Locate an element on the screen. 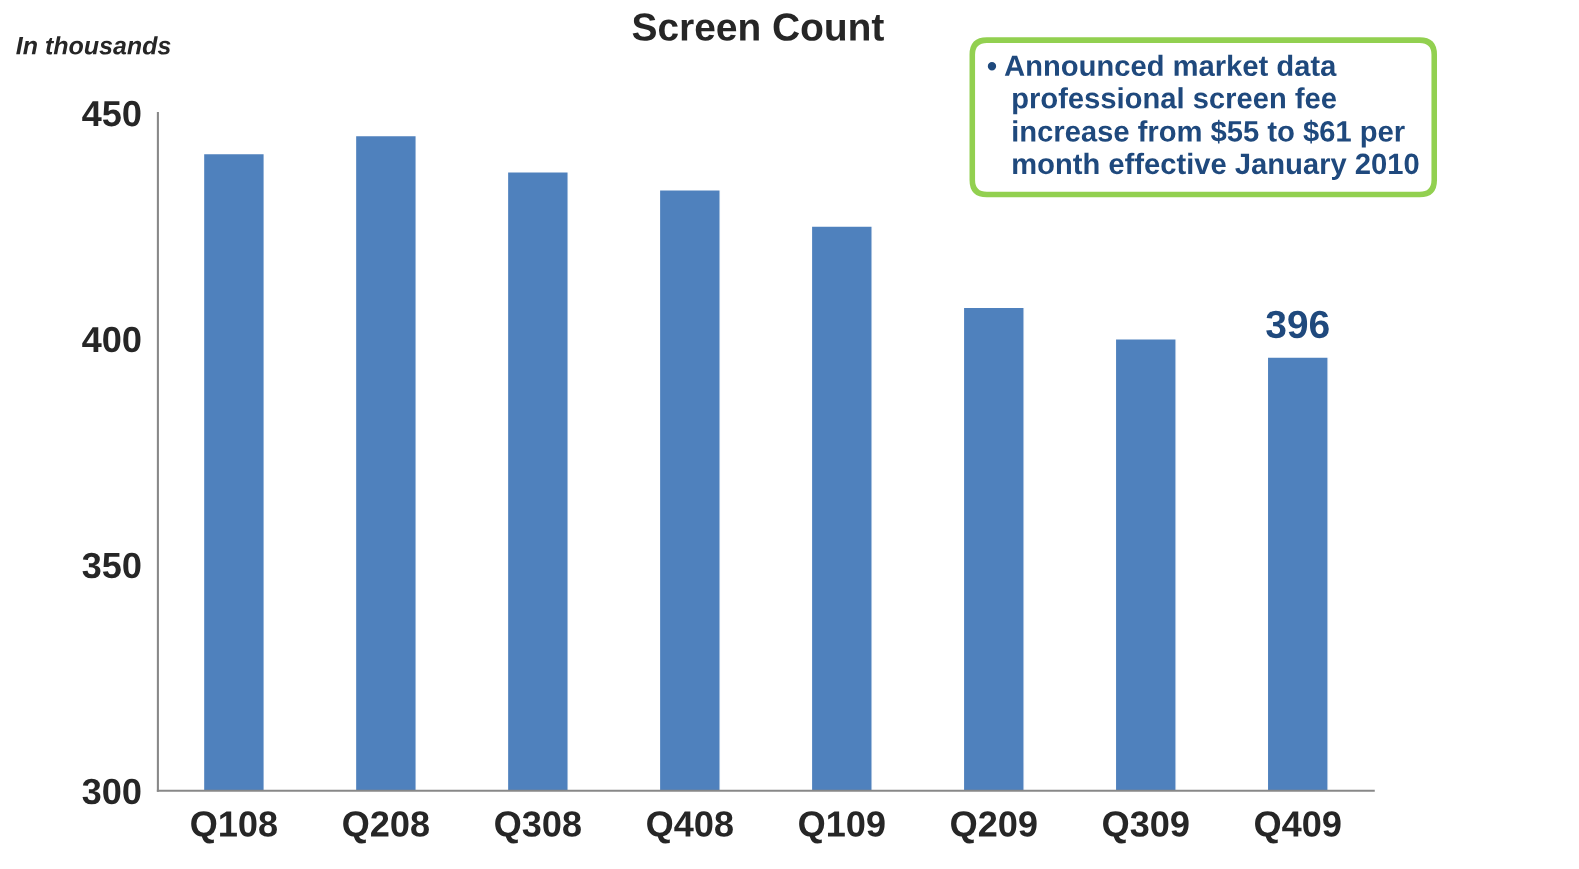 The image size is (1579, 869). data-label: 396 is located at coordinates (1297, 324).